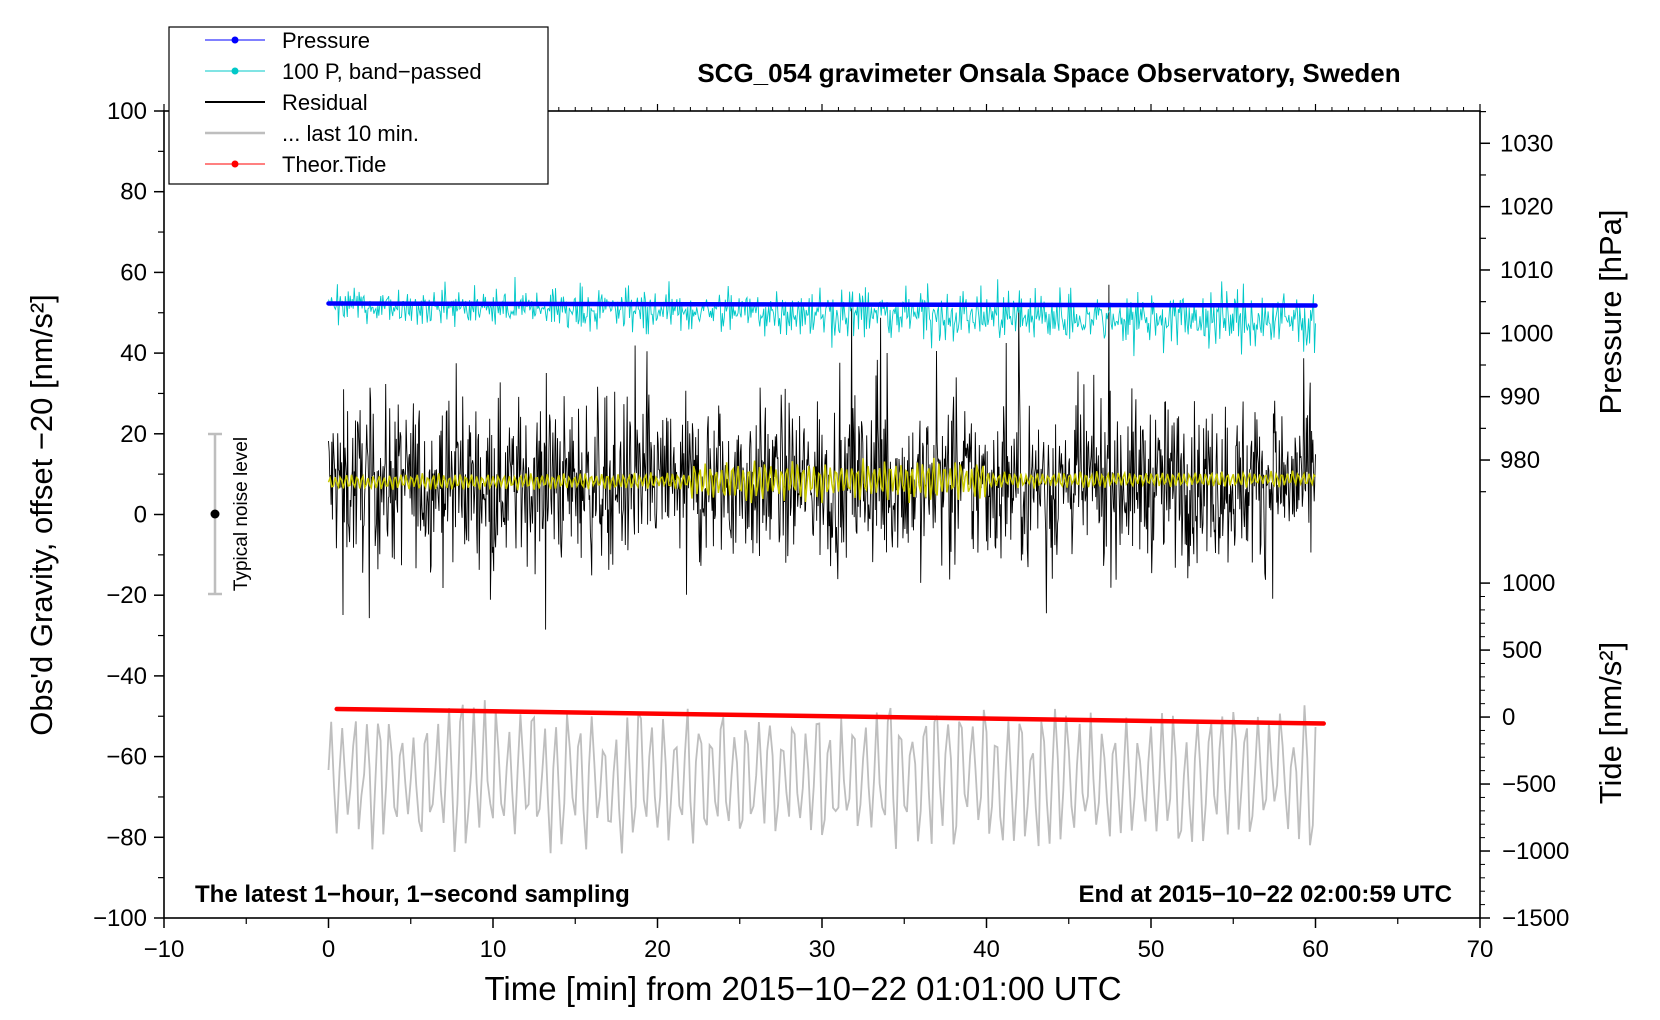  I want to click on tide-axis-title: Tide [nm/s²], so click(1610, 723).